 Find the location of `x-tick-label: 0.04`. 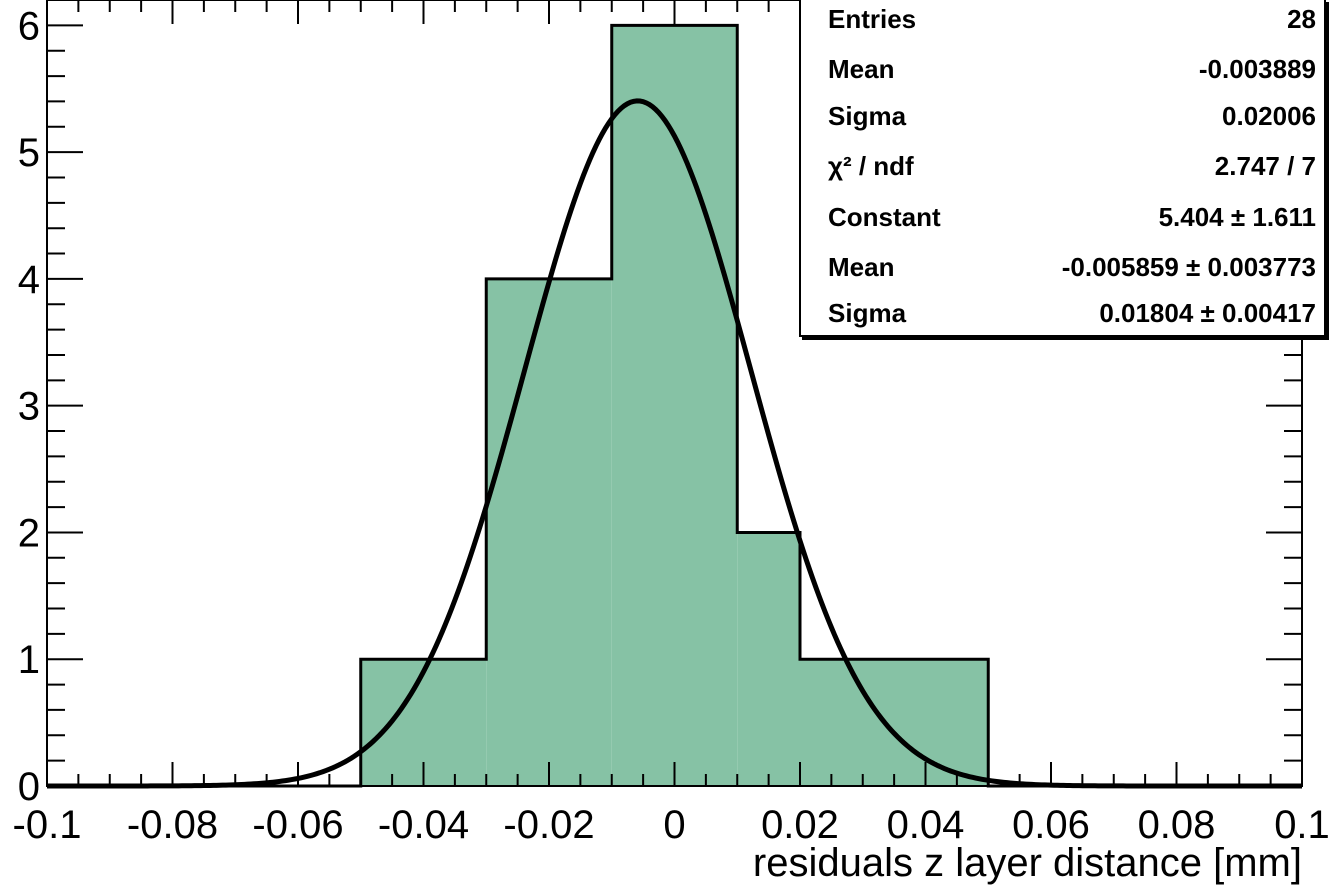

x-tick-label: 0.04 is located at coordinates (926, 825).